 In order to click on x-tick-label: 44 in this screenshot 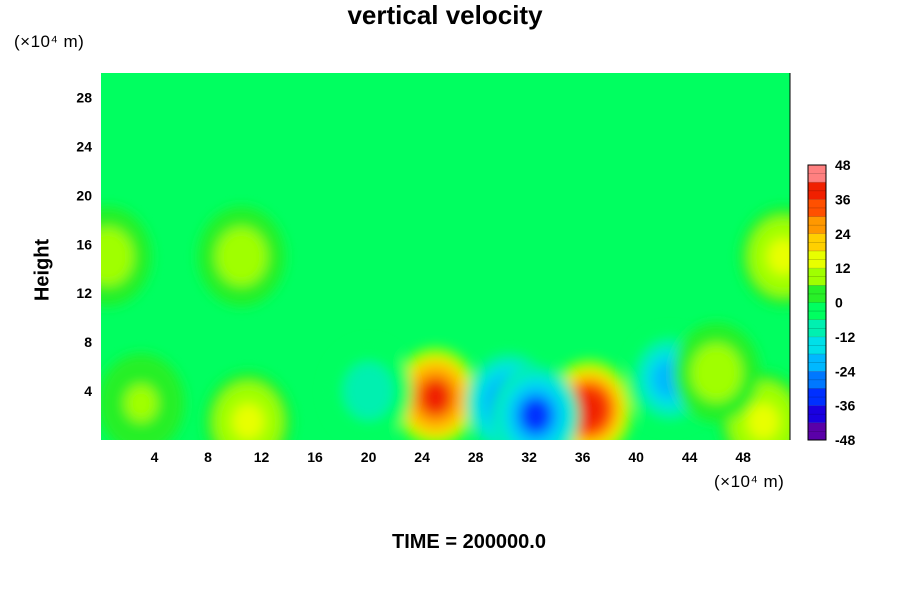, I will do `click(690, 457)`.